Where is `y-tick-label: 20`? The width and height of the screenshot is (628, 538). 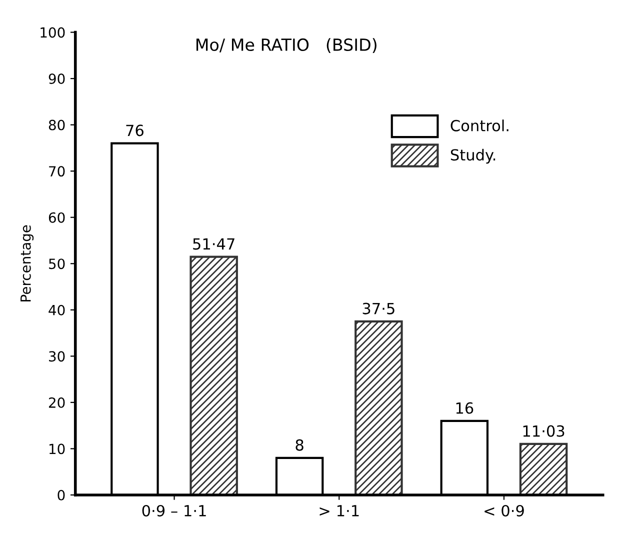 y-tick-label: 20 is located at coordinates (56, 402).